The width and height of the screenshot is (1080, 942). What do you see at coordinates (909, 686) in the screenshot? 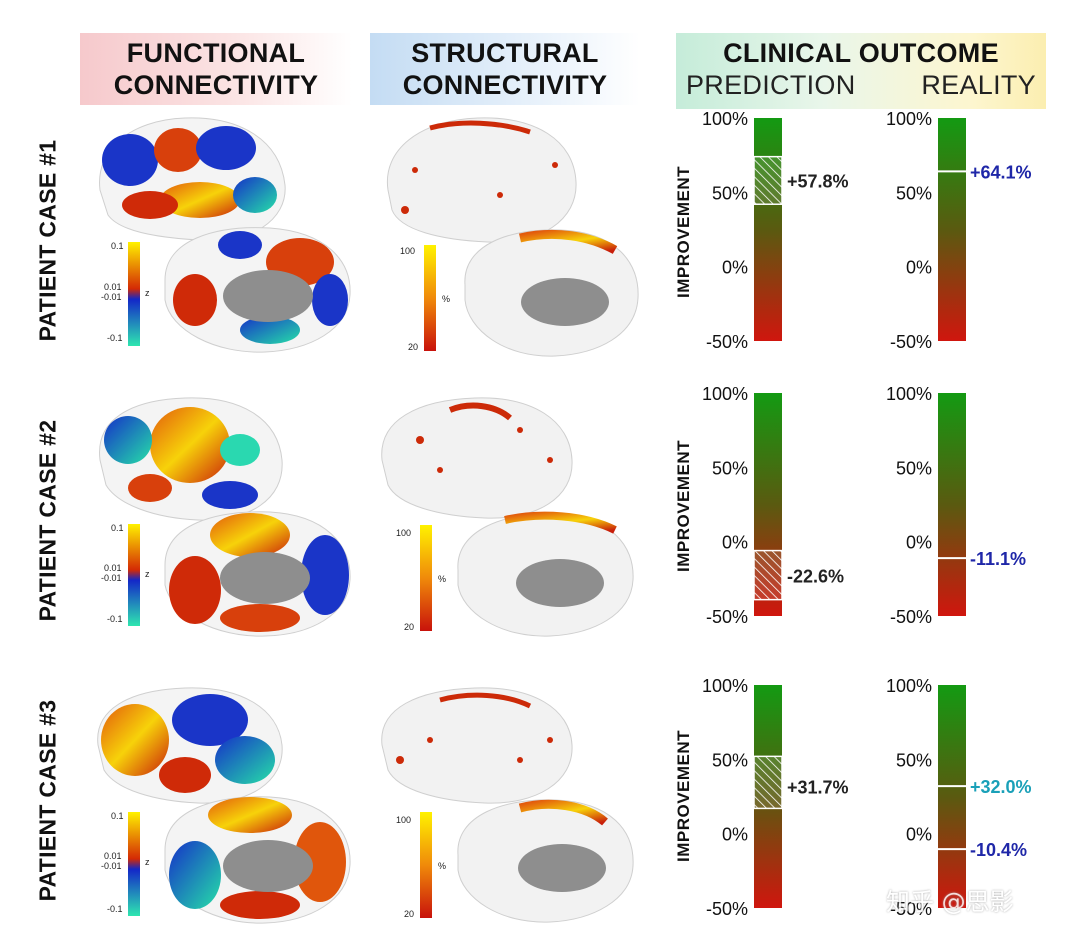
I see `case3-reality-tick-label: 100%` at bounding box center [909, 686].